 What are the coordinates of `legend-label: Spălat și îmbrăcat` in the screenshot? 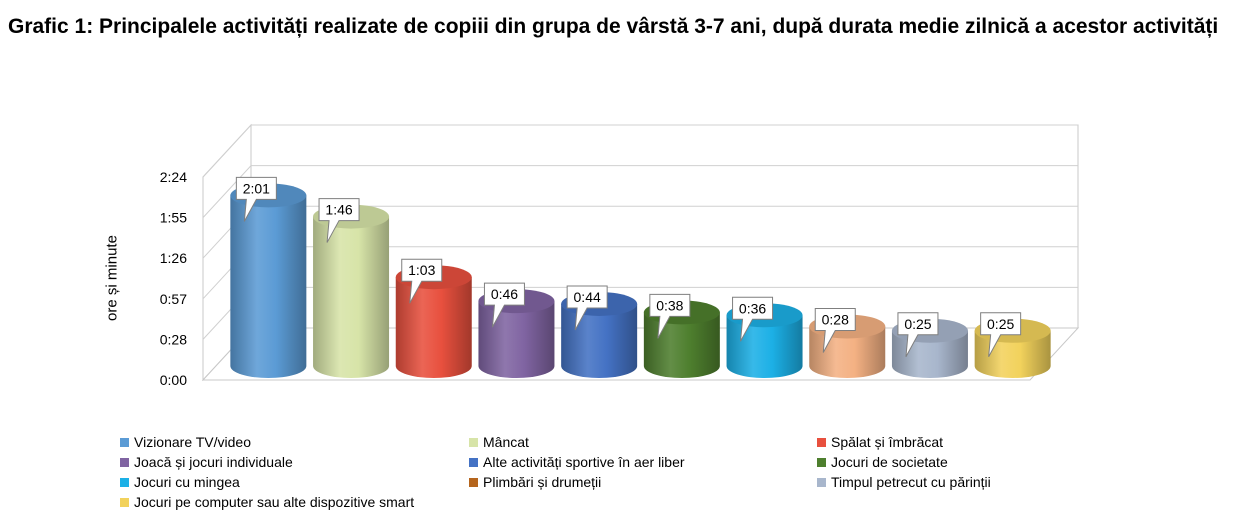 It's located at (887, 442).